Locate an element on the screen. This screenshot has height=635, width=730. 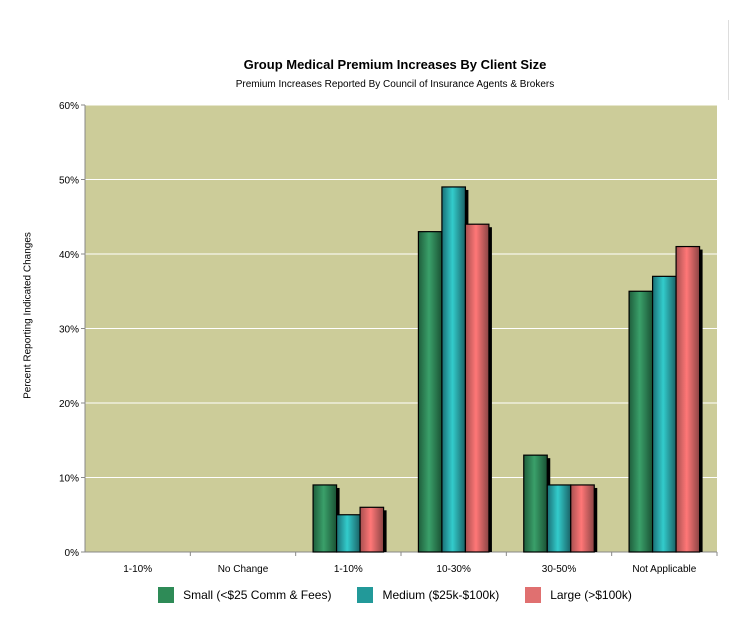
x-tick-label: 30-50% is located at coordinates (559, 569).